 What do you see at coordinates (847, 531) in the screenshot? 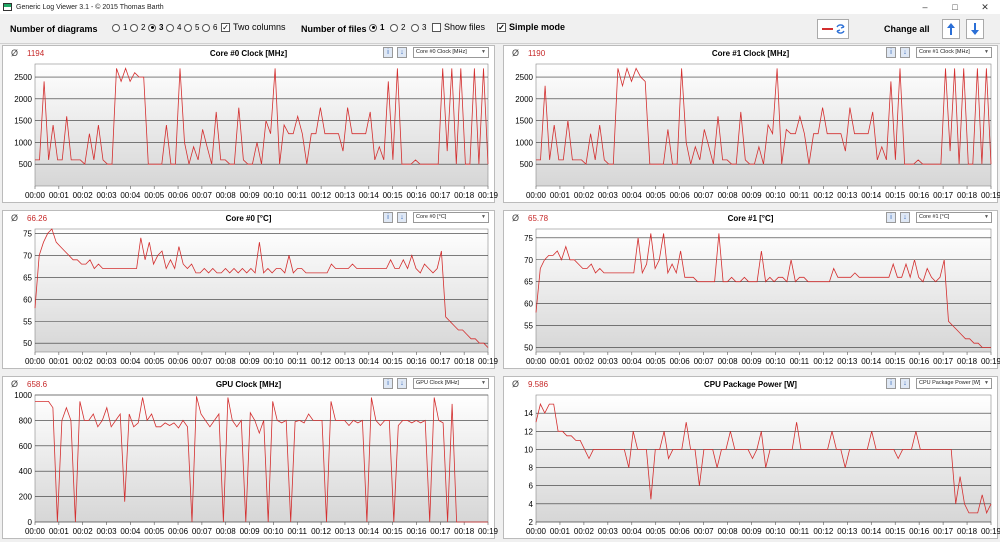
I see `x-tick-label: 00:13` at bounding box center [847, 531].